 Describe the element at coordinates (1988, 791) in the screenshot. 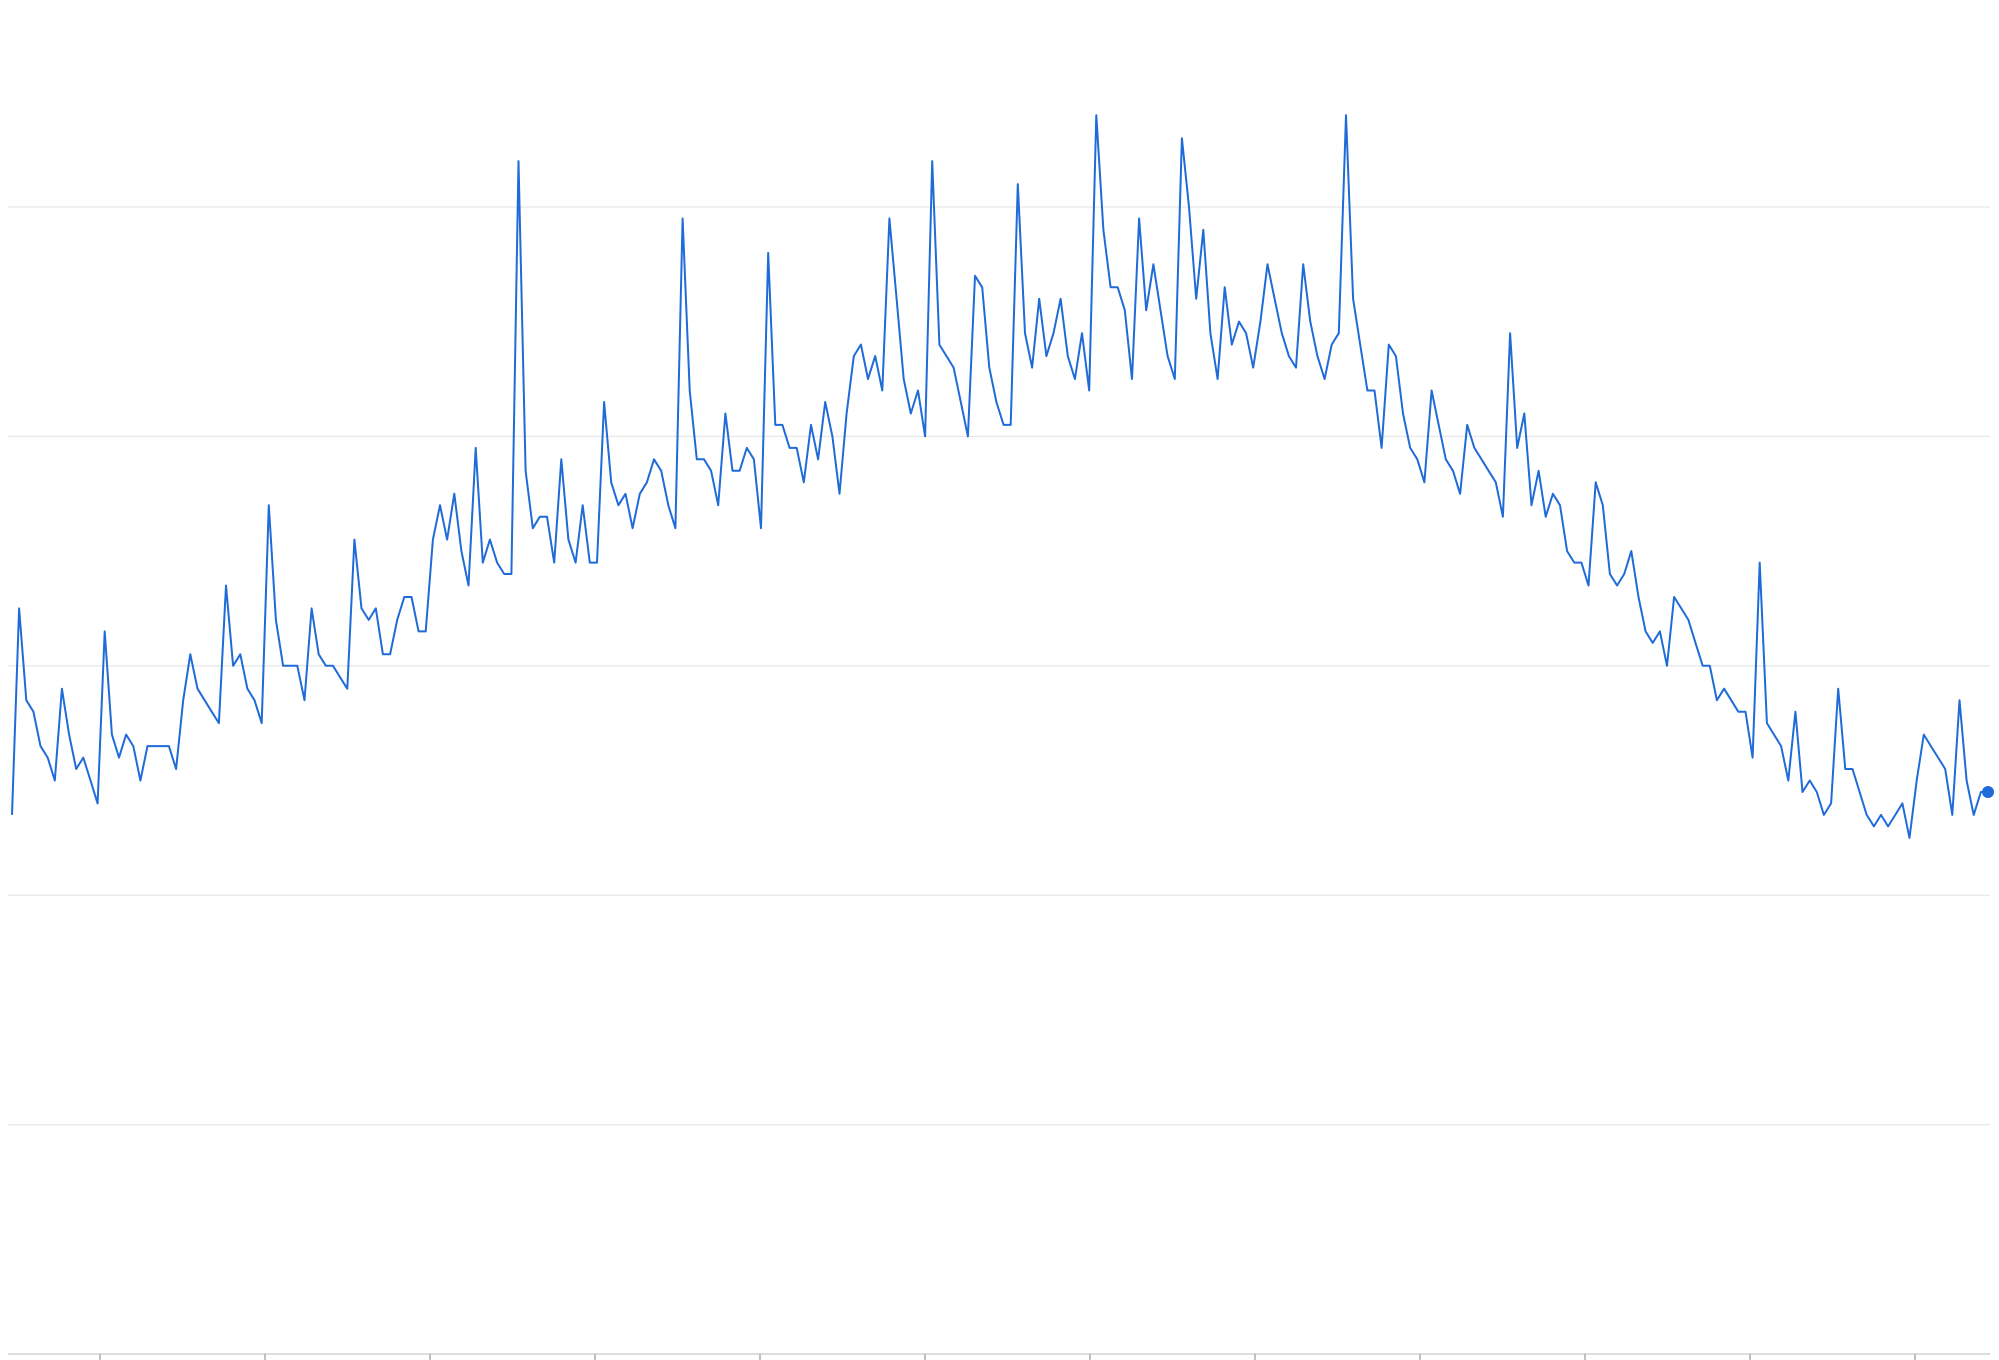

I see `last-point-marker` at that location.